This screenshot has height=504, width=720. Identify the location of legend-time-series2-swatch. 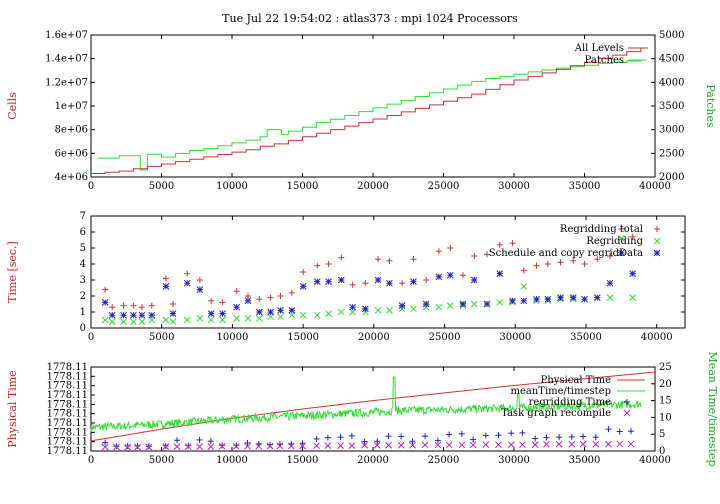
(627, 402).